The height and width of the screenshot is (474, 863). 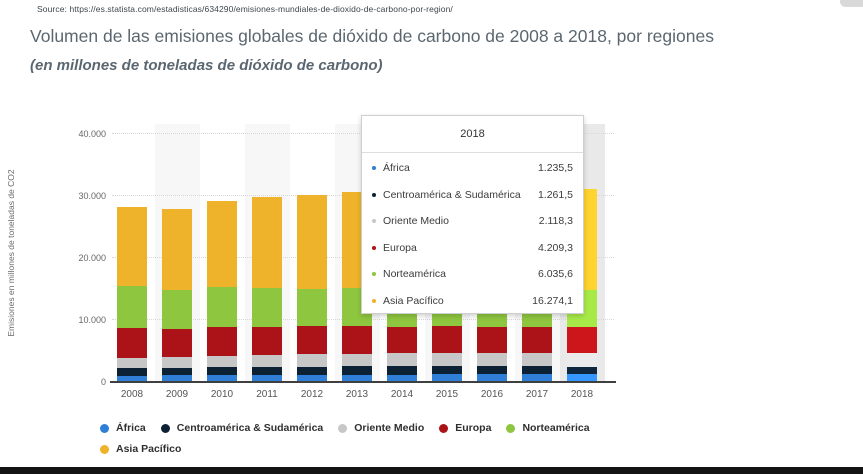 What do you see at coordinates (132, 394) in the screenshot?
I see `x-label-2008: 2008` at bounding box center [132, 394].